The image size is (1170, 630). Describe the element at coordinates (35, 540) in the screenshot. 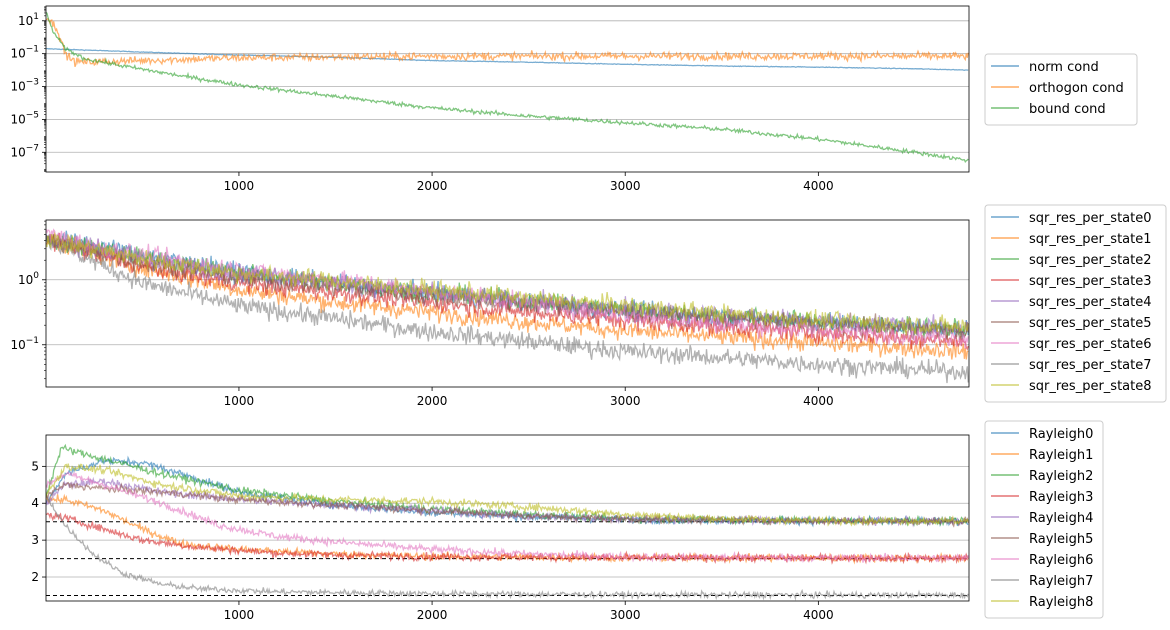

I see `y-tick-label: 3` at that location.